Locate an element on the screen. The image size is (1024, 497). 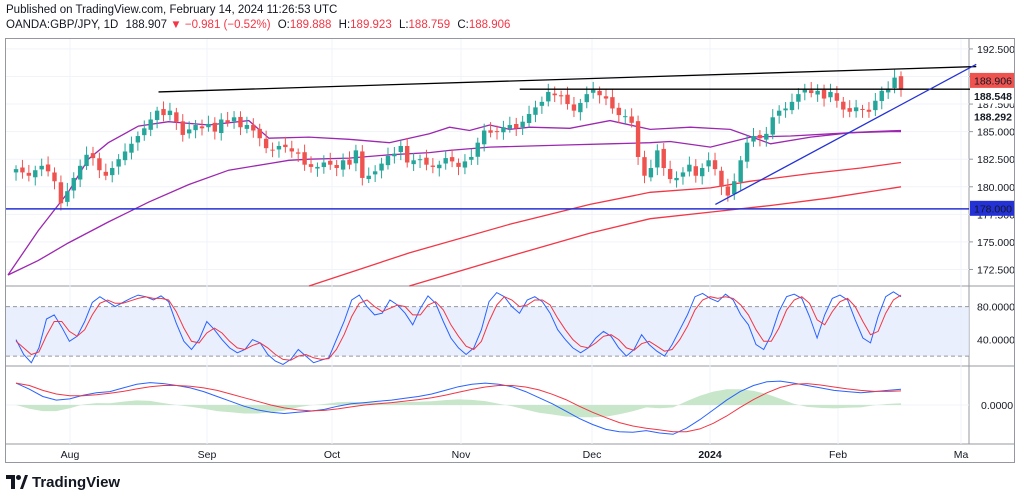
last-price: 188.907 is located at coordinates (146, 25).